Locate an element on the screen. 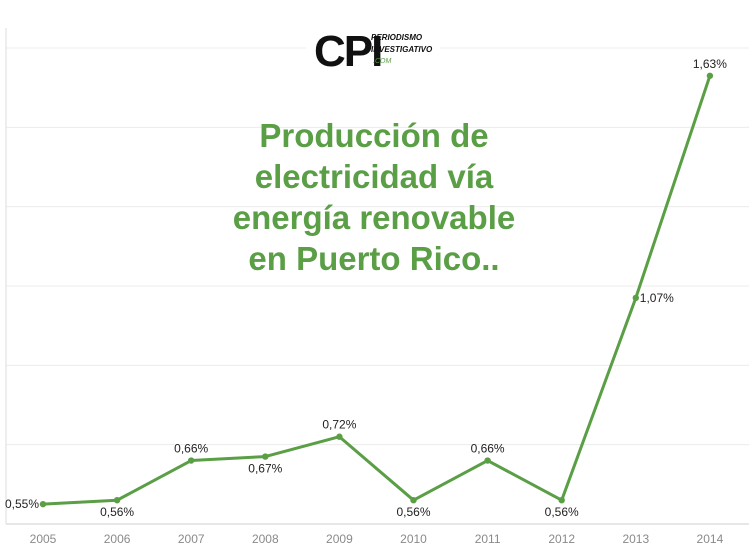 The width and height of the screenshot is (749, 549). x-tick-label: 2006 is located at coordinates (117, 539).